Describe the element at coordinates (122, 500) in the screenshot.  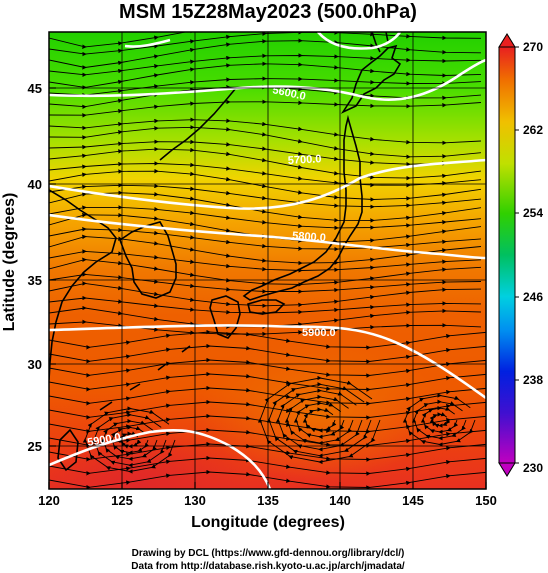
I see `x-tick-125: 125` at that location.